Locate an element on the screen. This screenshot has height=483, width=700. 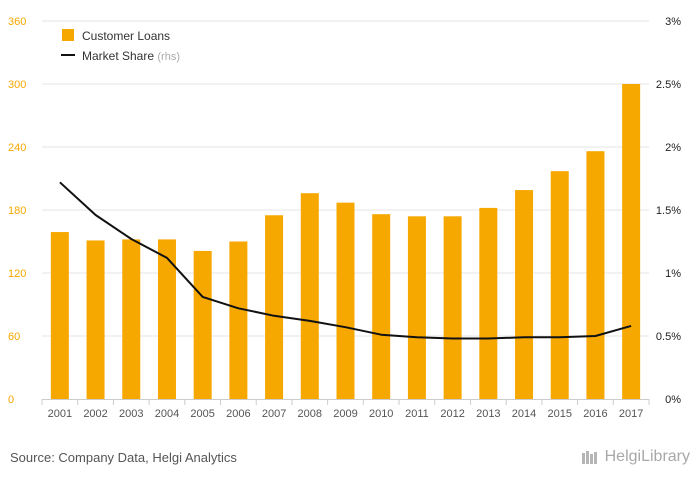
legend: Customer Loans Market Share (rhs) is located at coordinates (120, 46).